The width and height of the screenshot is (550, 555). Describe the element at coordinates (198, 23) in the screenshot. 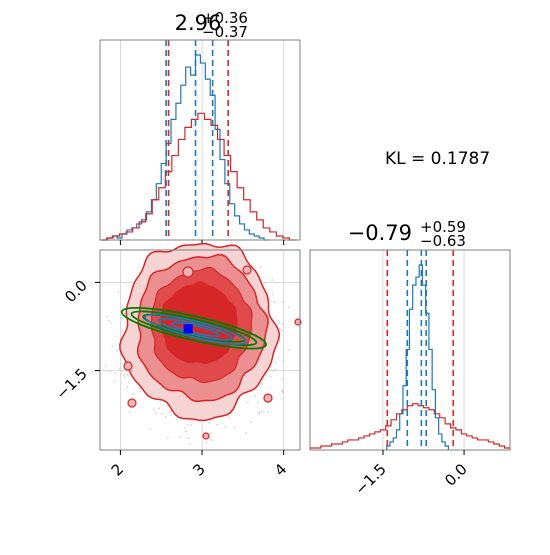

I see `x-marginal-title-median: 2.96` at that location.